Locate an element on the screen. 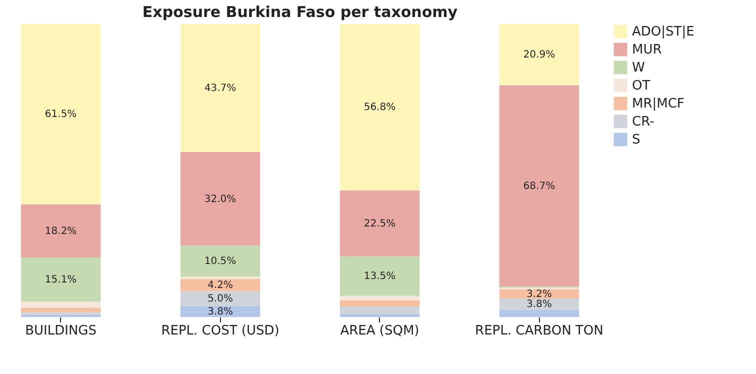 The image size is (756, 374). data-label: 18.2% is located at coordinates (60, 231).